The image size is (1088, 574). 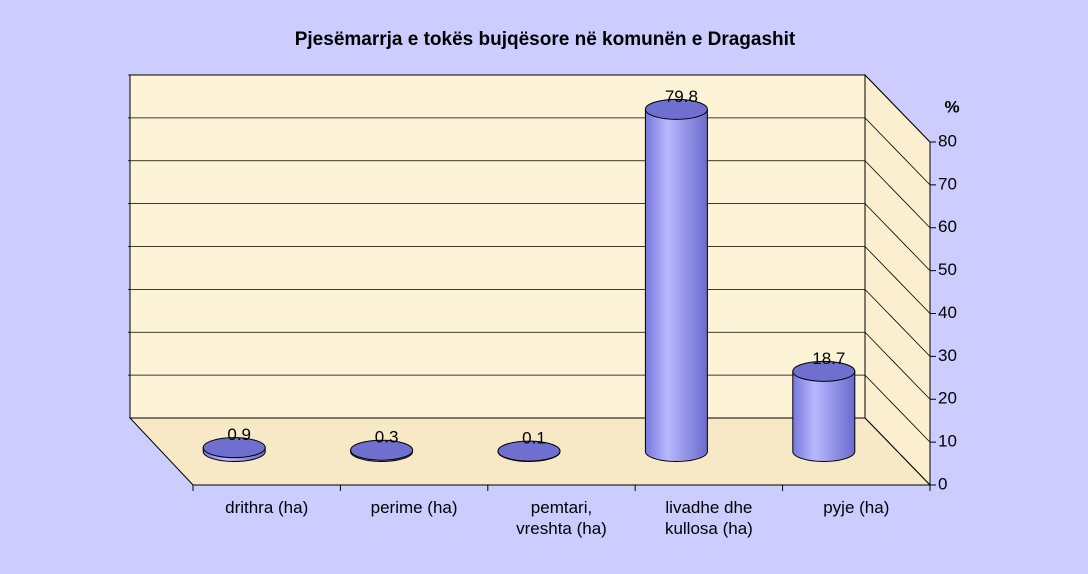 I want to click on value-label: 18.7, so click(x=828, y=358).